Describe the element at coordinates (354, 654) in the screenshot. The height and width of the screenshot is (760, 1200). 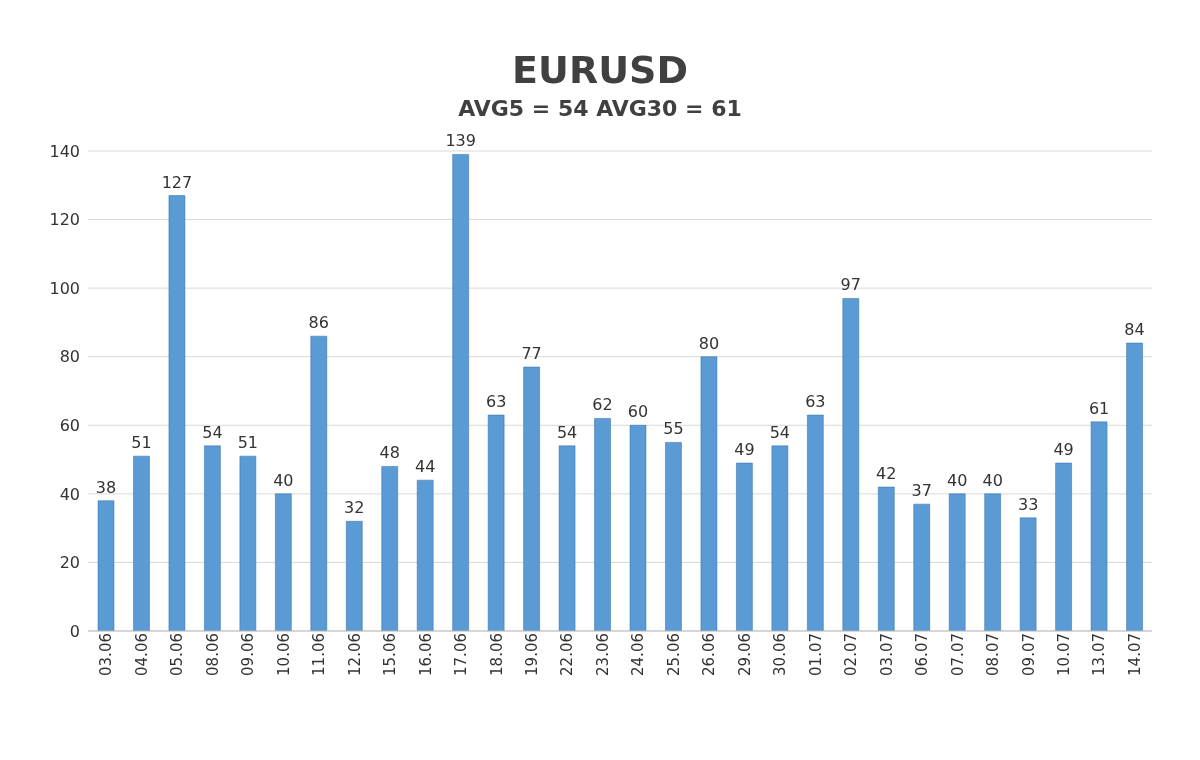
I see `x-tick-label: 12.06` at that location.